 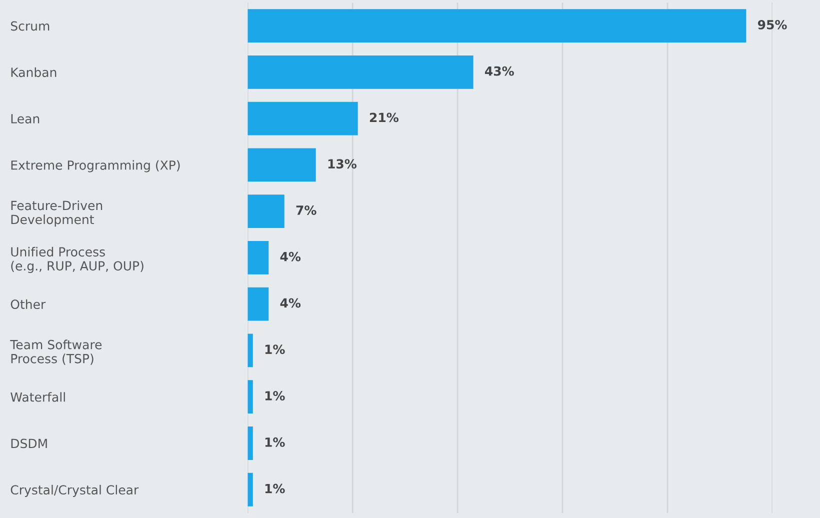 What do you see at coordinates (25, 119) in the screenshot?
I see `y-tick-label: Lean` at bounding box center [25, 119].